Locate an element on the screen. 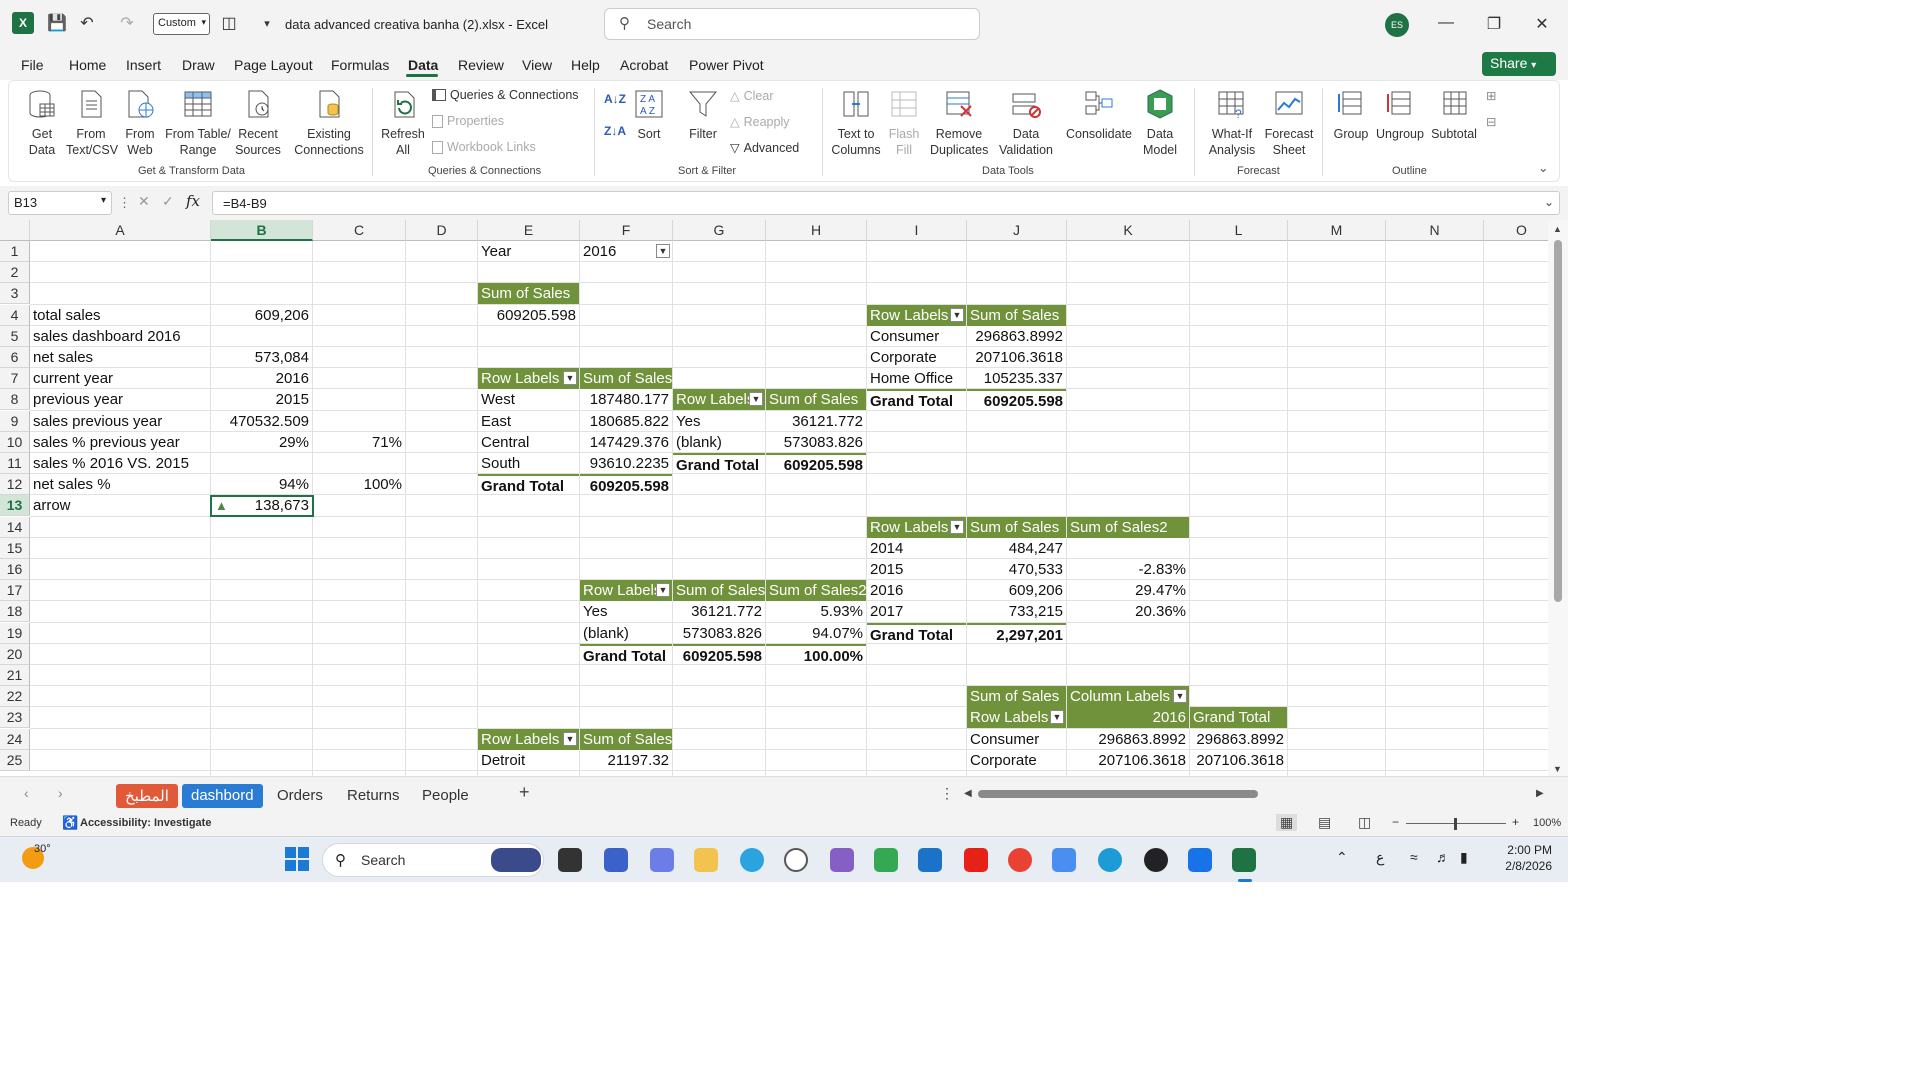 This screenshot has height=1080, width=1920. row-header-8: 8 is located at coordinates (15, 400).